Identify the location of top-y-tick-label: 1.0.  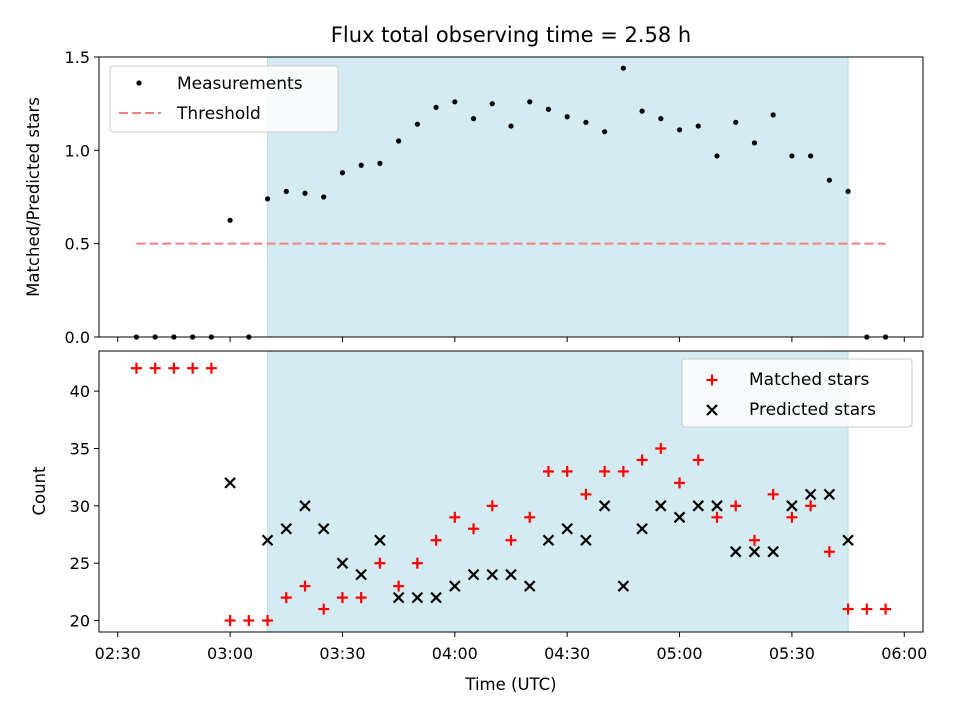
(77, 150).